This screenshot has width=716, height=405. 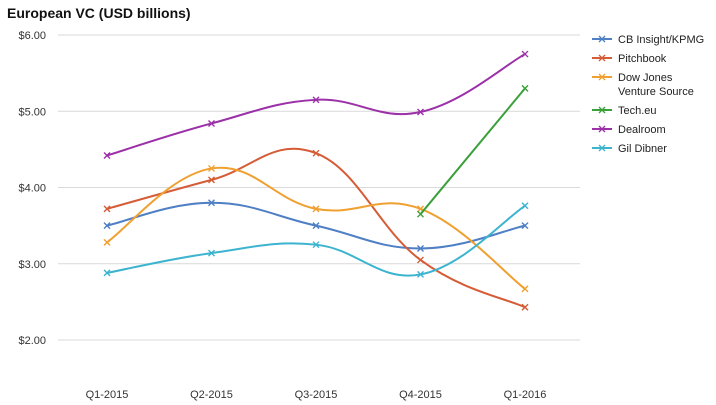 What do you see at coordinates (637, 111) in the screenshot?
I see `legend-label: Tech.eu` at bounding box center [637, 111].